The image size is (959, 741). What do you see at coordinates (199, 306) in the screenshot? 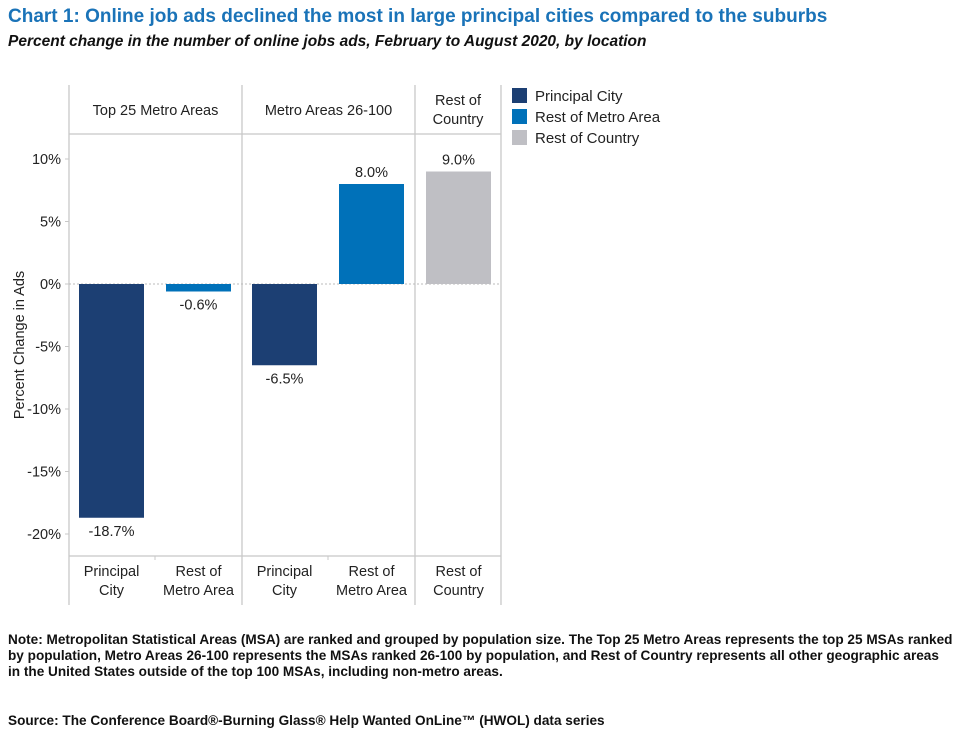
I see `data-label: -0.6%` at bounding box center [199, 306].